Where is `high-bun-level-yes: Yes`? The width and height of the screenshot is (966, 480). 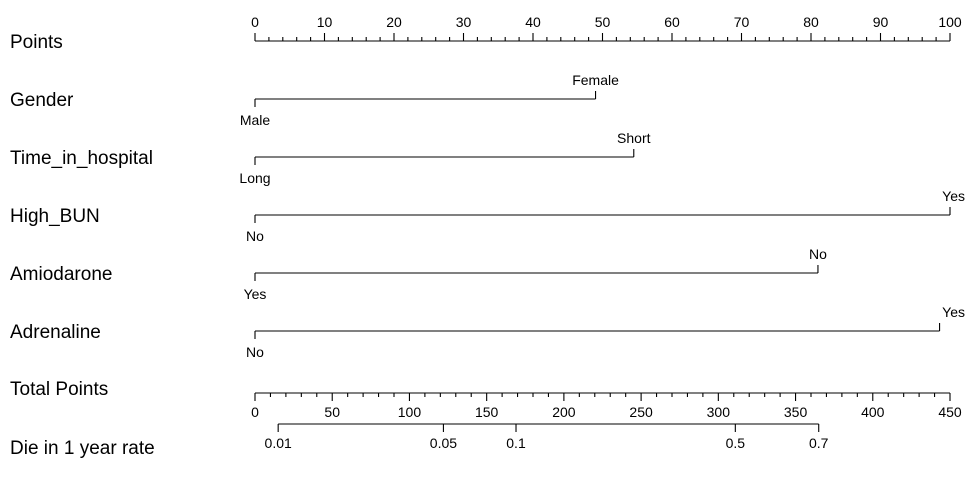
high-bun-level-yes: Yes is located at coordinates (953, 196).